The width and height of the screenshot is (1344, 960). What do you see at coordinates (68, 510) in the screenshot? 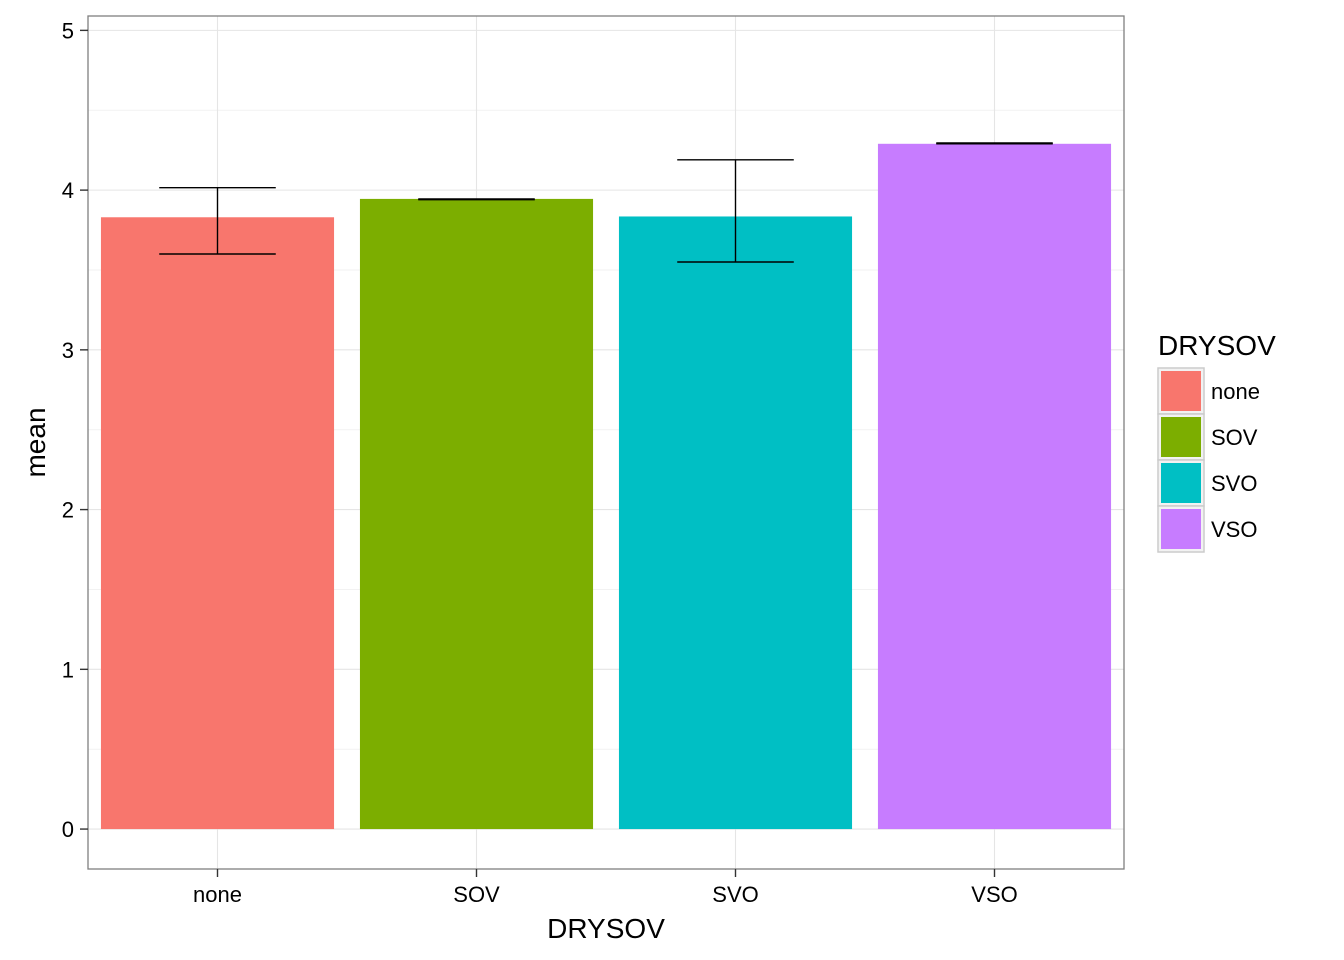
I see `y-tick-label: 2` at bounding box center [68, 510].